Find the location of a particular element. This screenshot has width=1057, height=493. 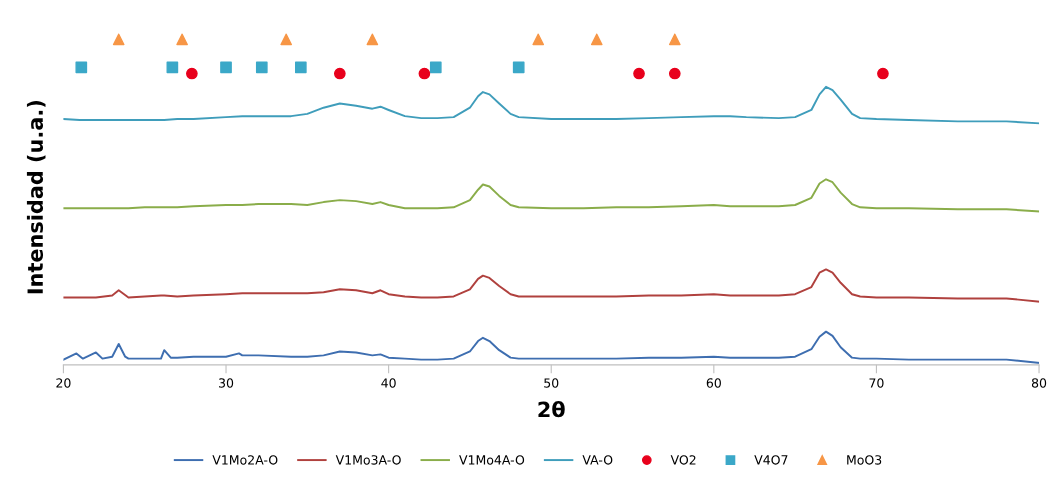

legend-label: V4O7 is located at coordinates (771, 460).